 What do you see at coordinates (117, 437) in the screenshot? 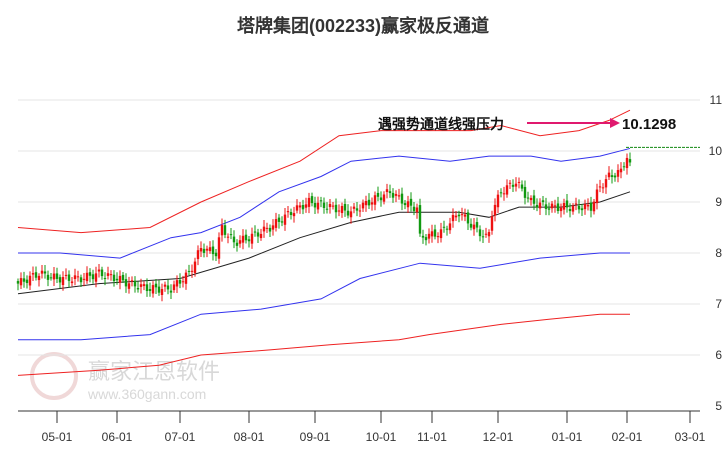
I see `x-tick-label: 06-01` at bounding box center [117, 437].